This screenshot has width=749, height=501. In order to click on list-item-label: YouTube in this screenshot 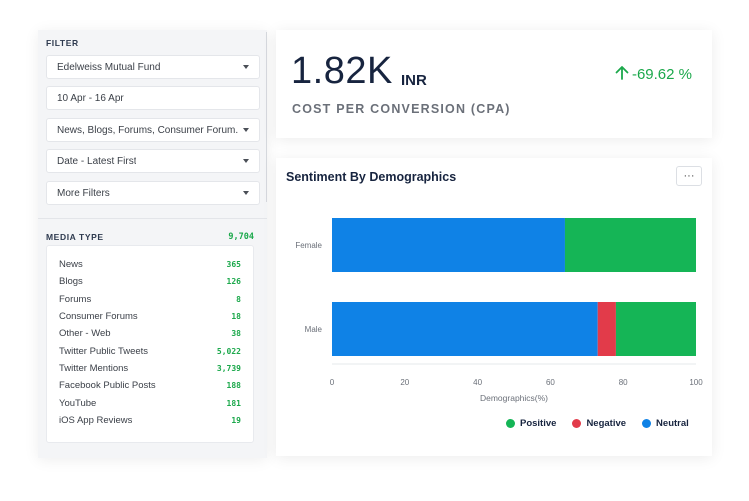, I will do `click(78, 403)`.